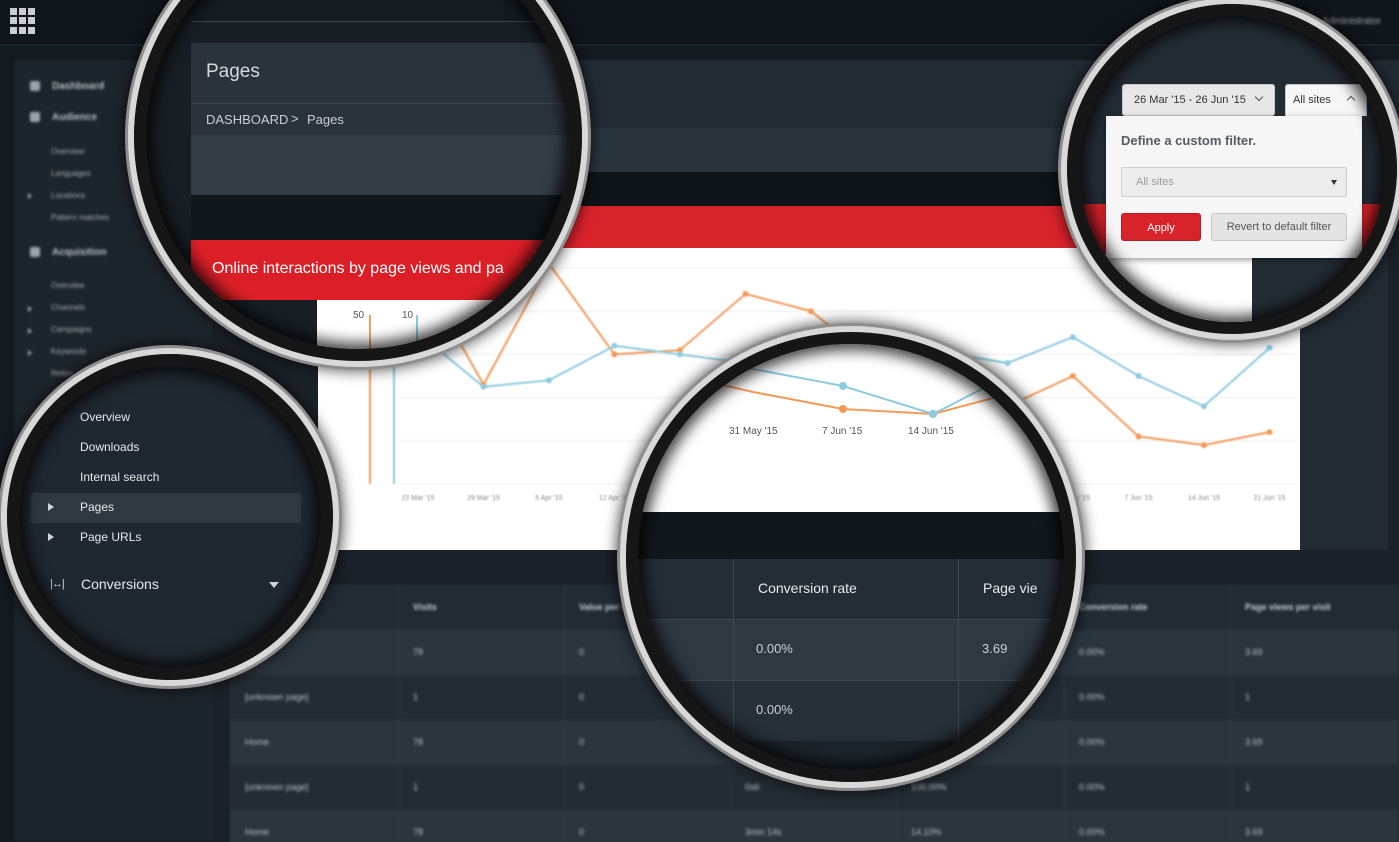  What do you see at coordinates (481, 607) in the screenshot?
I see `column-header: Visits` at bounding box center [481, 607].